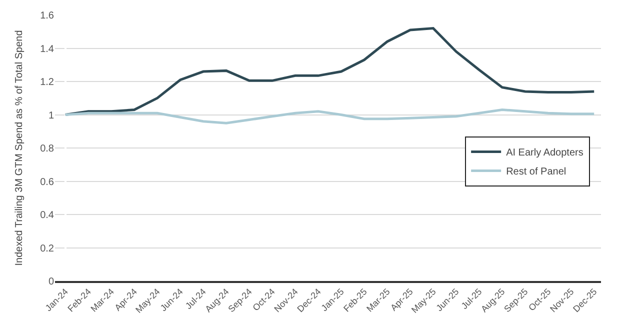 This screenshot has width=621, height=336. What do you see at coordinates (47, 215) in the screenshot?
I see `y-tick-label: 0.4` at bounding box center [47, 215].